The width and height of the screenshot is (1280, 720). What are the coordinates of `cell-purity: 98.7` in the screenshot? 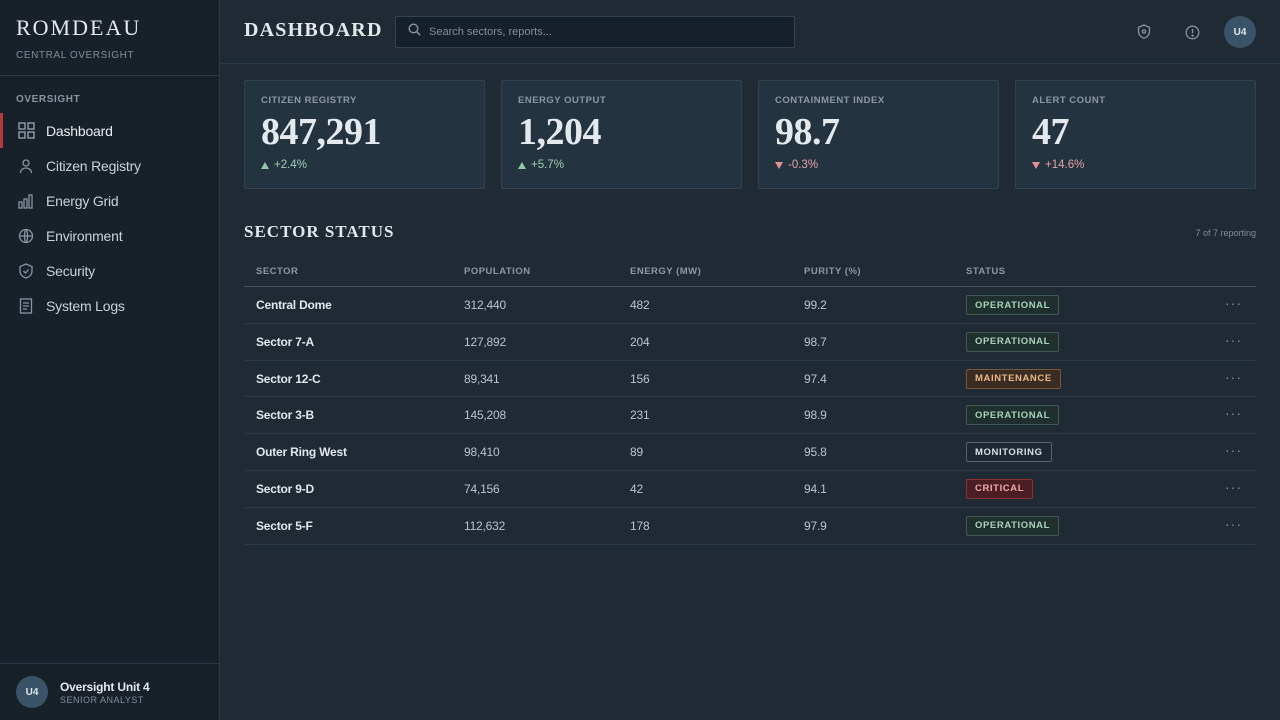 It's located at (815, 341).